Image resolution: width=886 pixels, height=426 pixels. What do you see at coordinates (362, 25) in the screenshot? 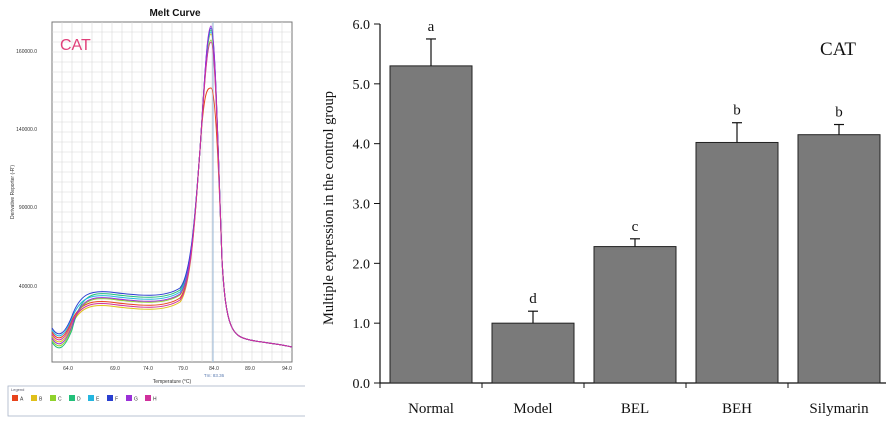
I see `bar-y-tick-label: 6.0` at bounding box center [362, 25].